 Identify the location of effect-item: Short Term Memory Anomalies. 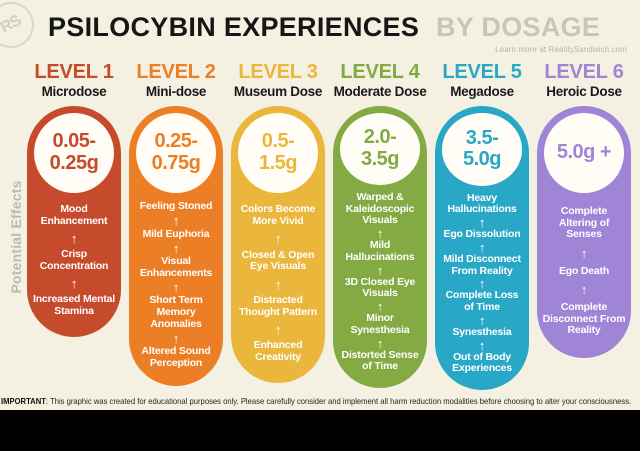
(176, 312).